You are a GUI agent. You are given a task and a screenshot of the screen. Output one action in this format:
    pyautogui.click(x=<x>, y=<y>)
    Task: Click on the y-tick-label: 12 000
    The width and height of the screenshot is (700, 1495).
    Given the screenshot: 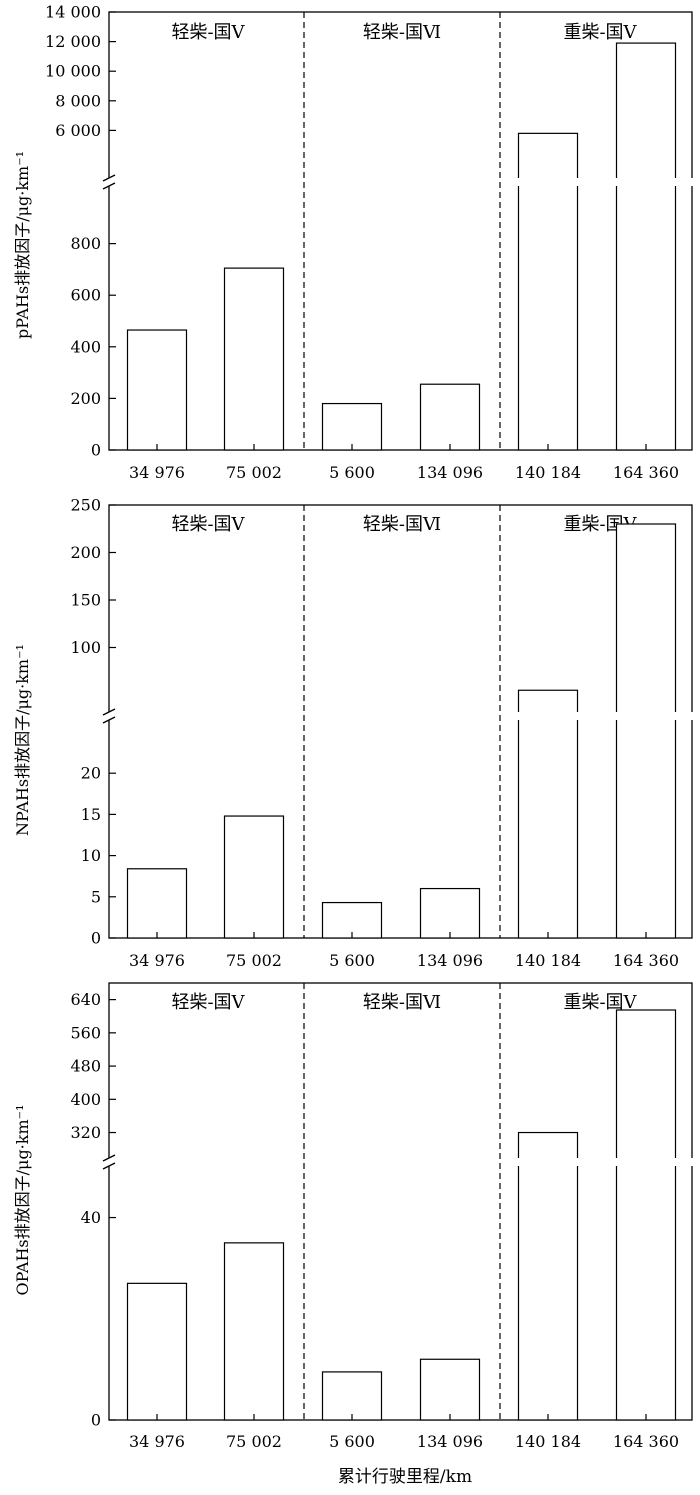 What is the action you would take?
    pyautogui.click(x=73, y=41)
    